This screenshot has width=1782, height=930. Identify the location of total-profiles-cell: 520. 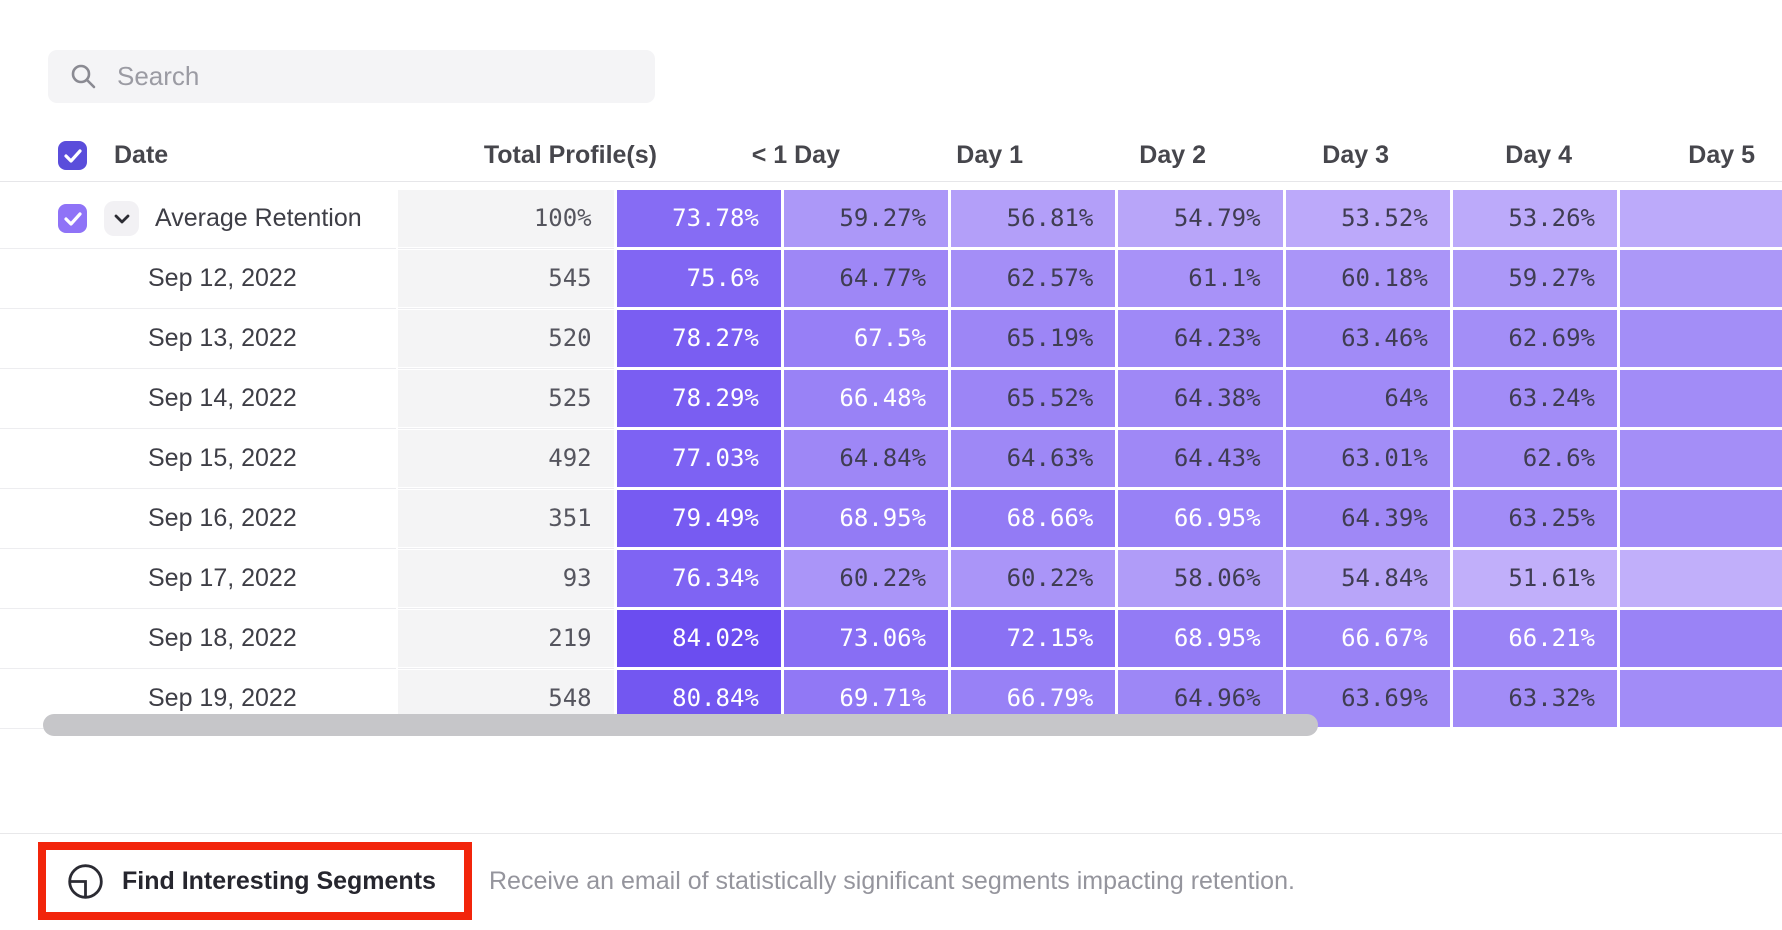
(506, 339).